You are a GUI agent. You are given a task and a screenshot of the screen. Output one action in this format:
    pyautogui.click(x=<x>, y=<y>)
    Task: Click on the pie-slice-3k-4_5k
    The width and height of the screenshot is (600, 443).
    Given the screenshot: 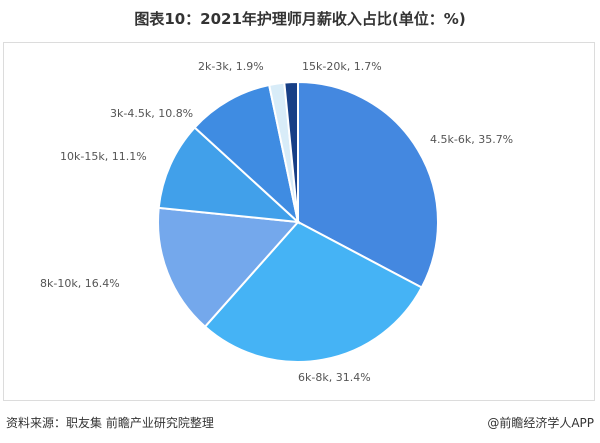 What is the action you would take?
    pyautogui.click(x=246, y=154)
    